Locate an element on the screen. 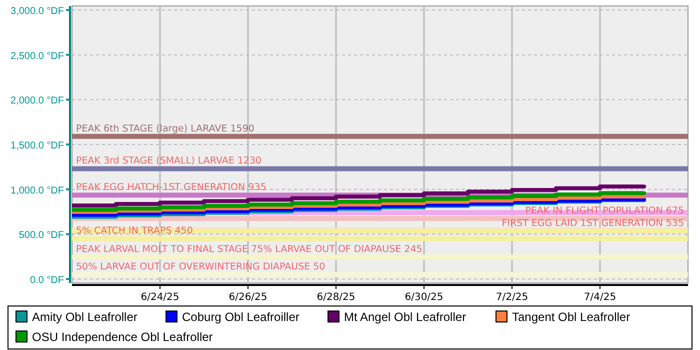 The height and width of the screenshot is (350, 700). ref-line-label: 50% LARVAE OUT OF OVERWINTERING DIAPAUSE 50 is located at coordinates (201, 267).